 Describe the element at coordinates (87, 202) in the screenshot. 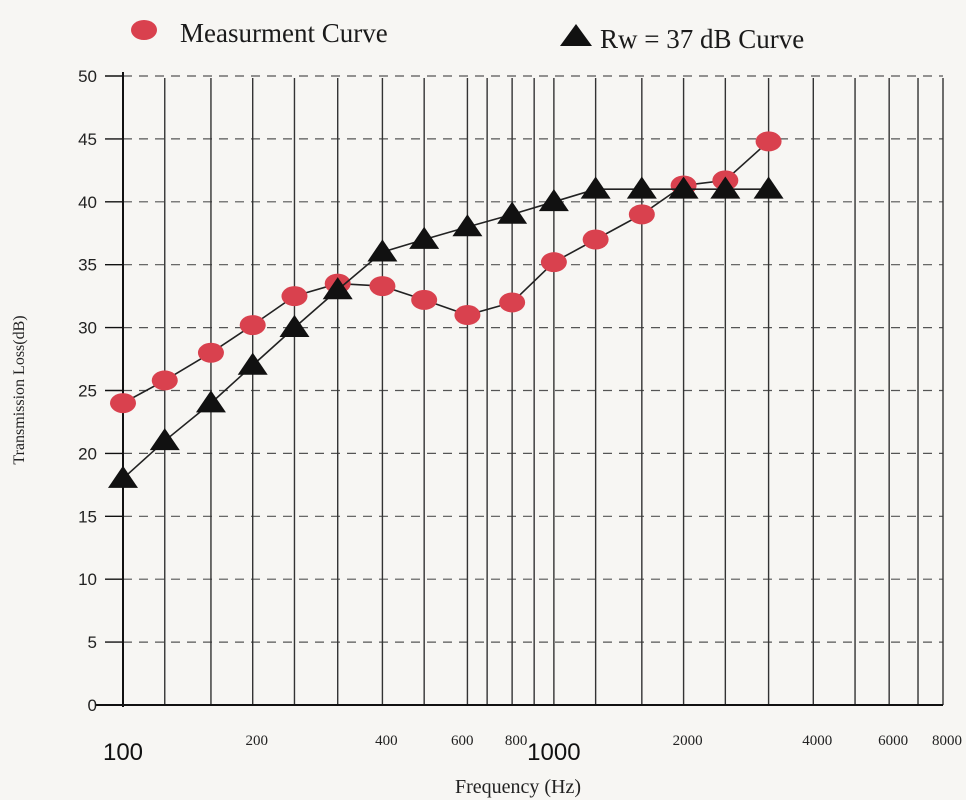

I see `y-tick-label-40: 40` at that location.